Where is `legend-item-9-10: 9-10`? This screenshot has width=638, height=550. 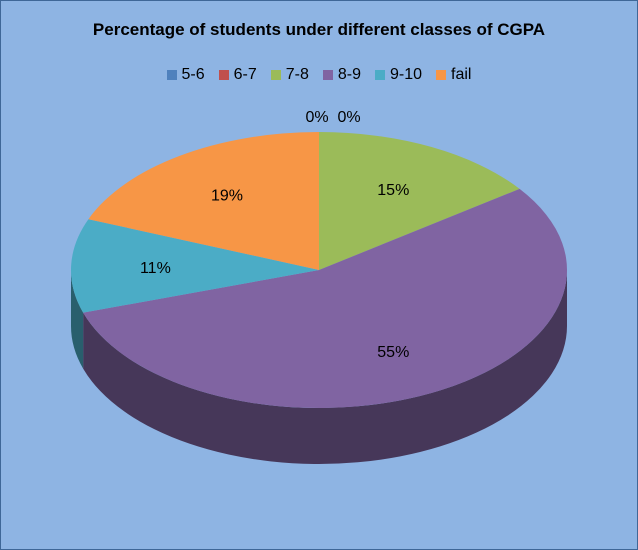 legend-item-9-10: 9-10 is located at coordinates (398, 75).